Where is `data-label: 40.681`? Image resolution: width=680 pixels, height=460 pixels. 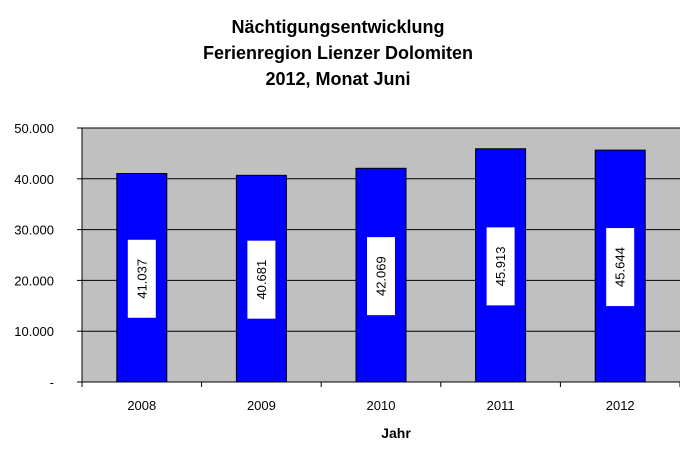
data-label: 40.681 is located at coordinates (261, 280).